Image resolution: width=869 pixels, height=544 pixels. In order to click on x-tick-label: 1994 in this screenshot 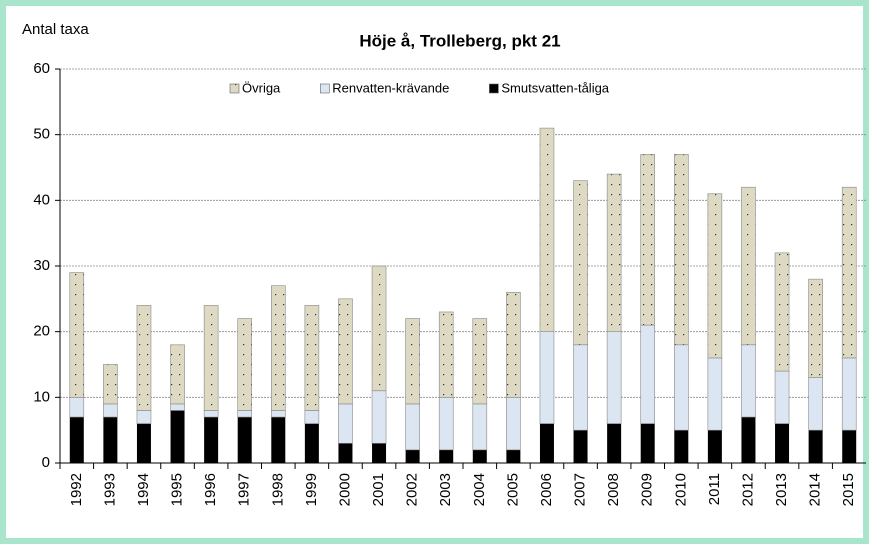, I will do `click(143, 489)`.